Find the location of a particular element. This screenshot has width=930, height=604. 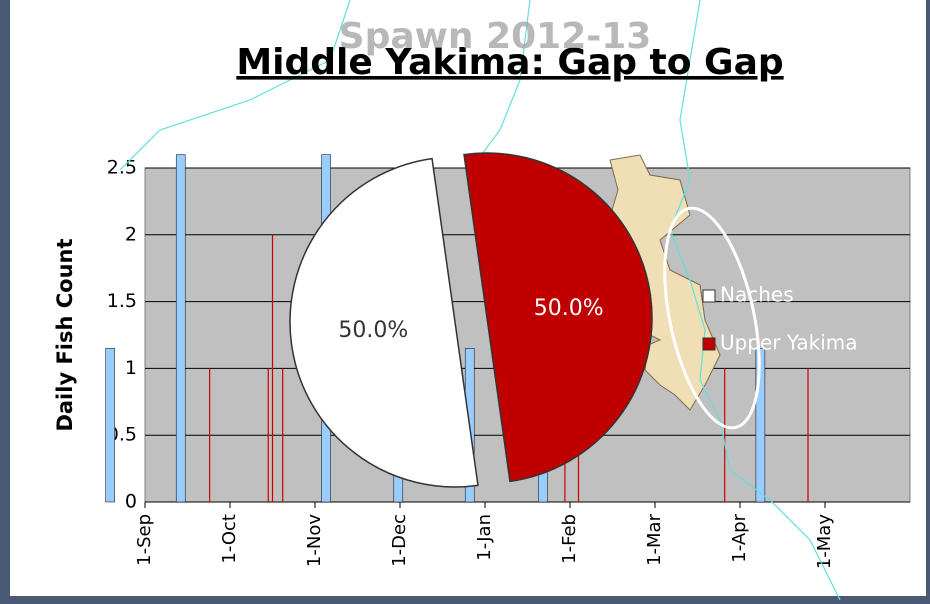

x-tick-label: 1-Apr is located at coordinates (739, 537).